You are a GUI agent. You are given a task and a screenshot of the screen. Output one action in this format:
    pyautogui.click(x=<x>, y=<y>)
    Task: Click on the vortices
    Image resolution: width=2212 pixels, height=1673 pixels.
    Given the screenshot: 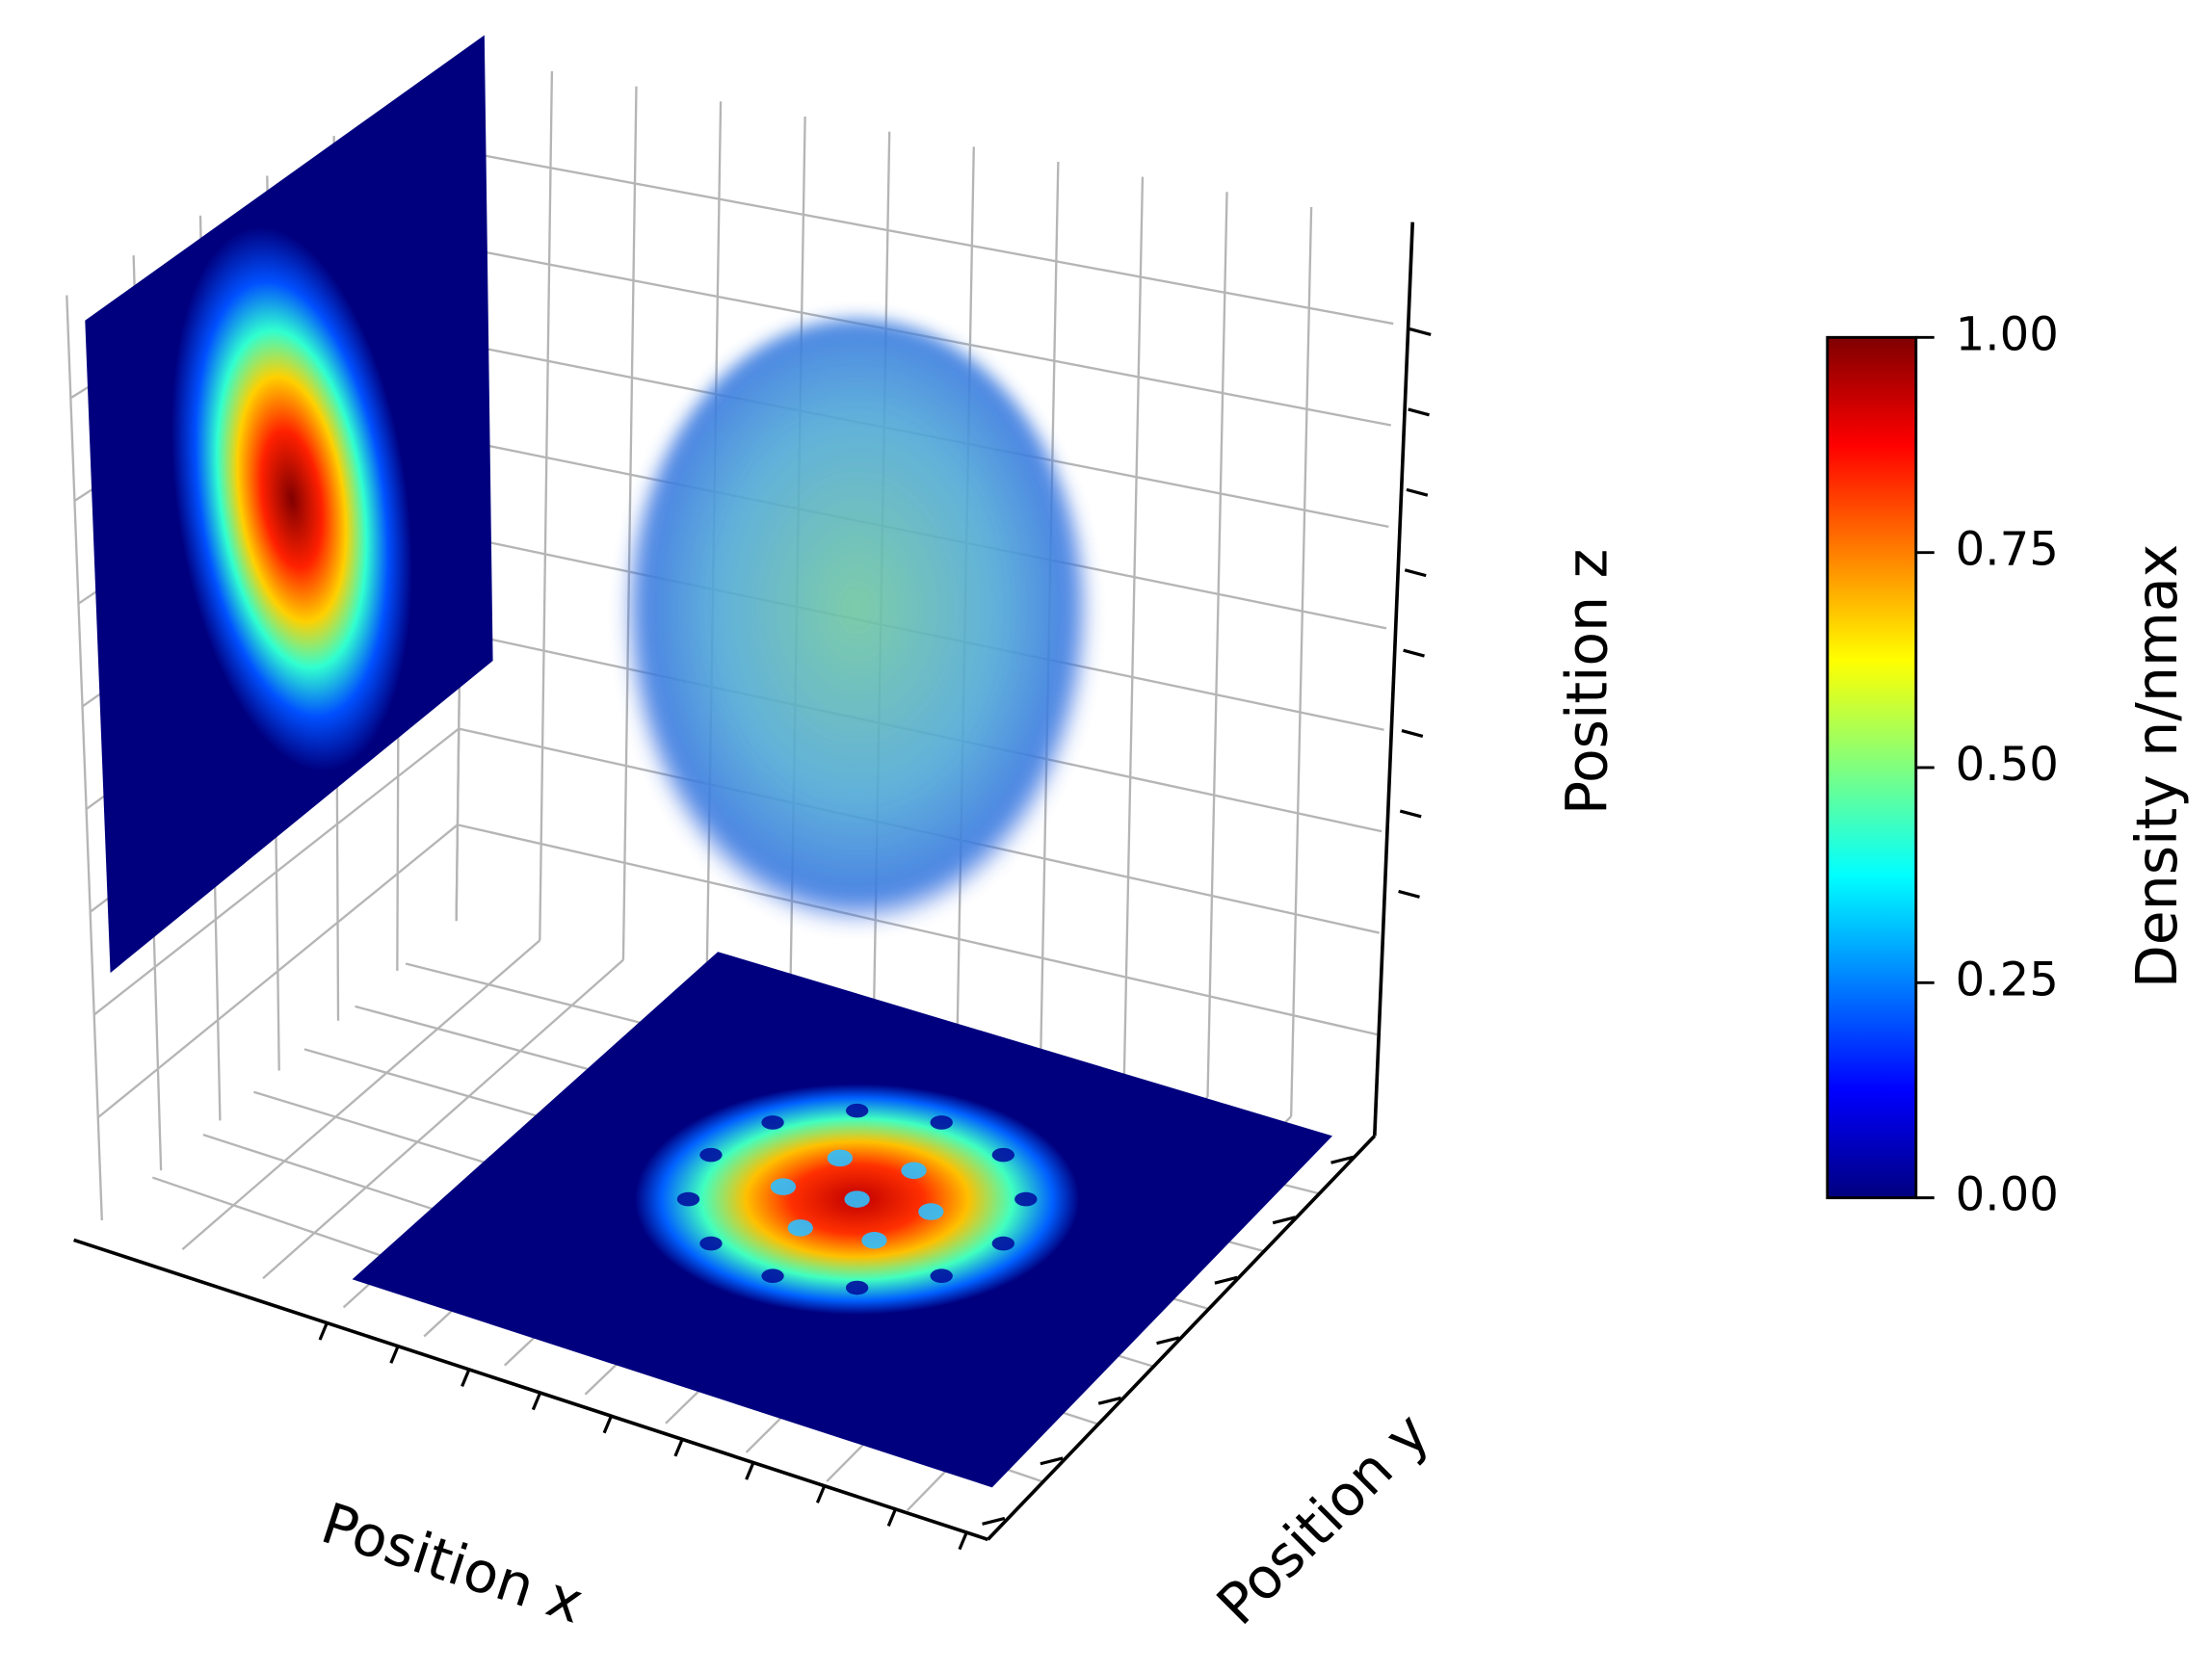 What is the action you would take?
    pyautogui.click(x=857, y=1199)
    